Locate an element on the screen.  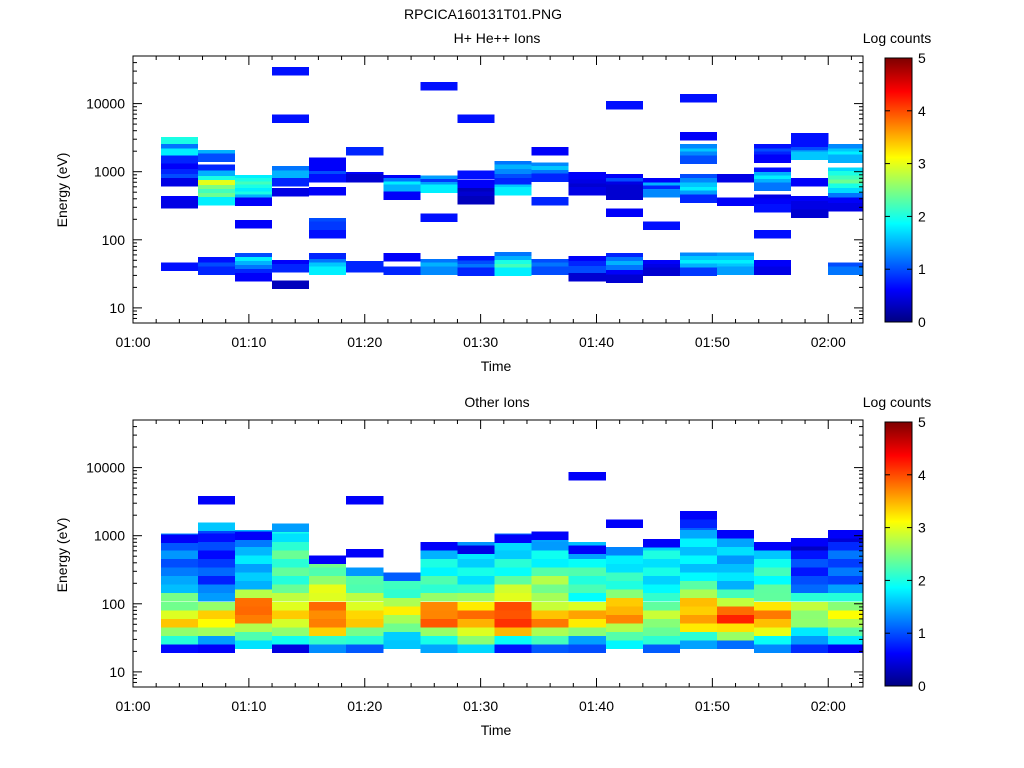
y-tick-label: 100 is located at coordinates (114, 604).